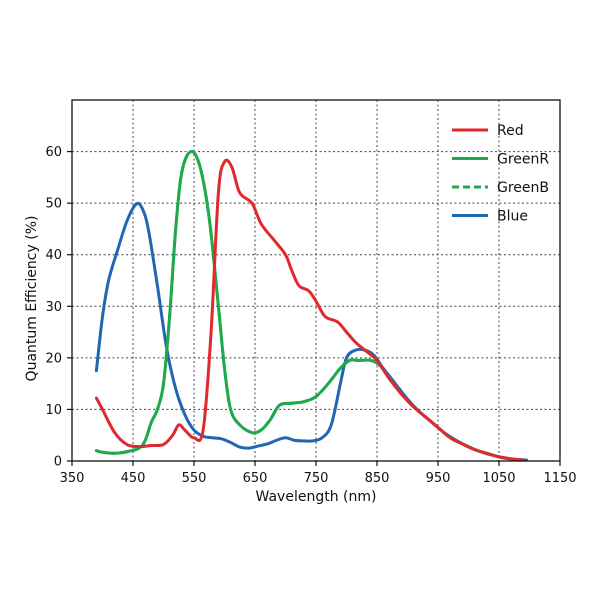 The image size is (600, 600). Describe the element at coordinates (53, 152) in the screenshot. I see `y-tick-label: 60` at that location.